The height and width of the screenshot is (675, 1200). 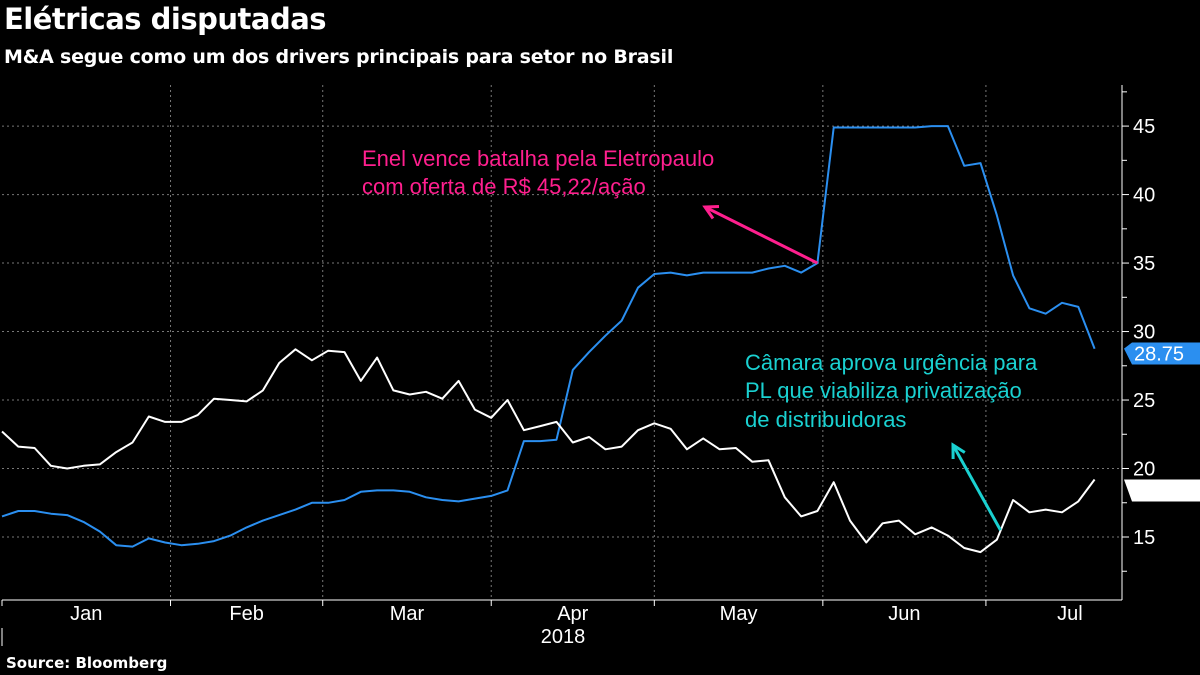 I want to click on y-tick-label: 15, so click(x=1144, y=538).